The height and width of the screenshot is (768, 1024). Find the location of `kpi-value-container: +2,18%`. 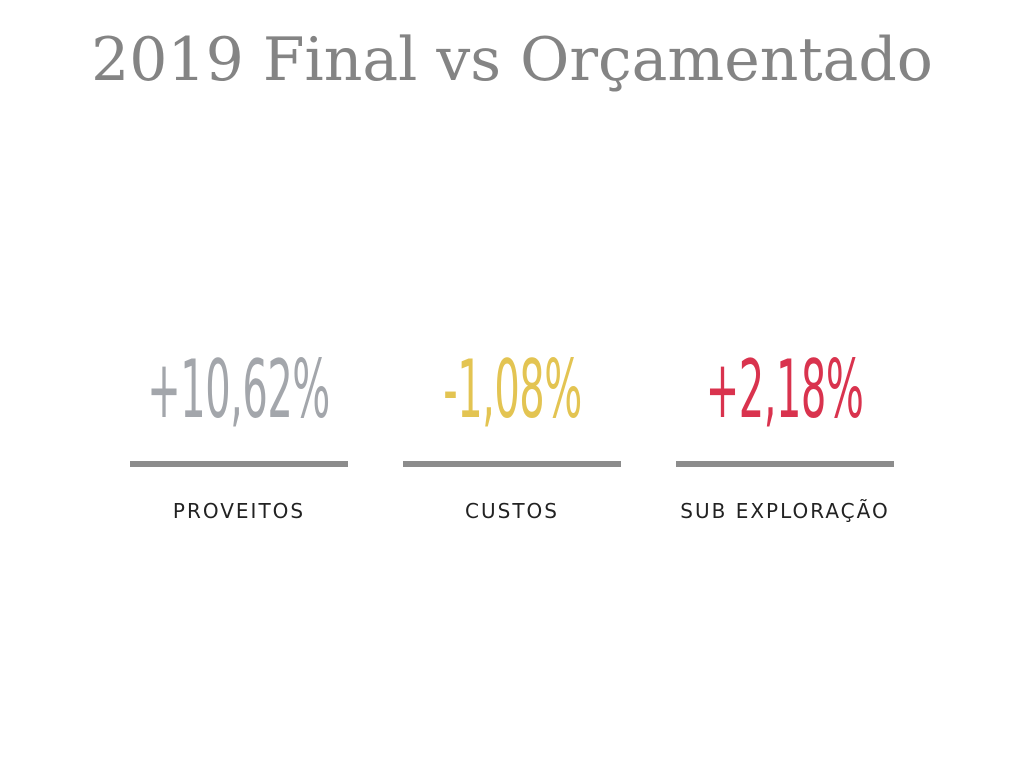

kpi-value-container: +2,18% is located at coordinates (785, 390).